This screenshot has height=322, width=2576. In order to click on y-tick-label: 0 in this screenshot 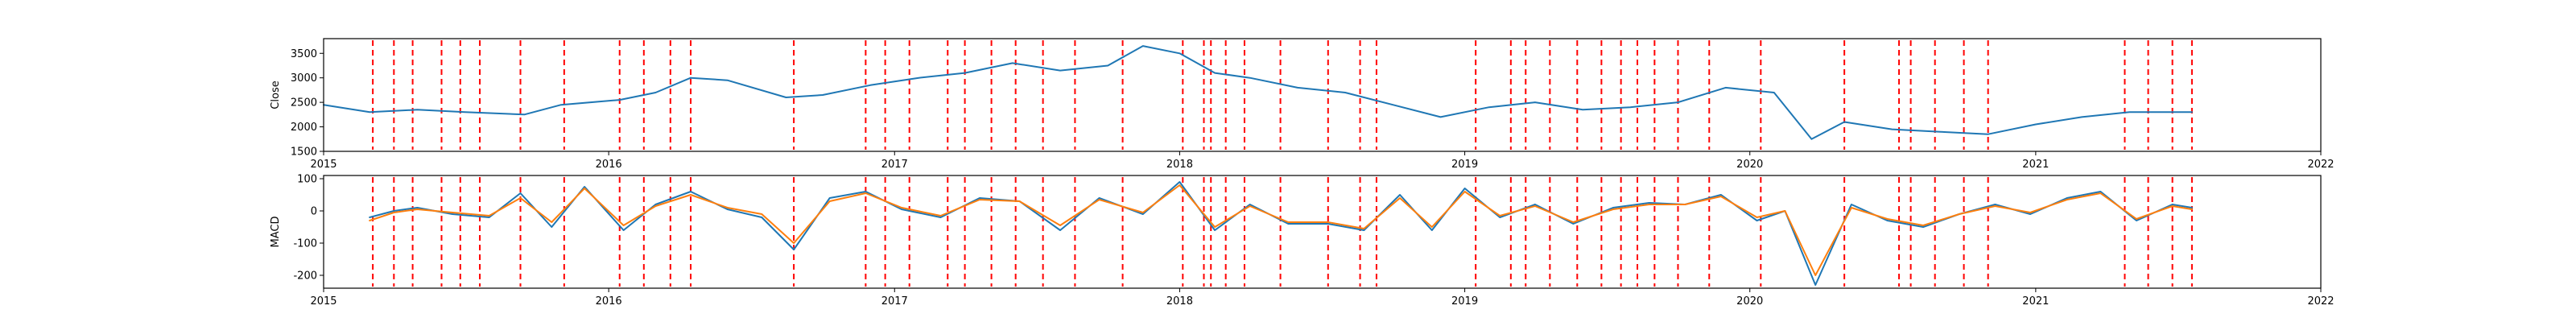, I will do `click(314, 212)`.